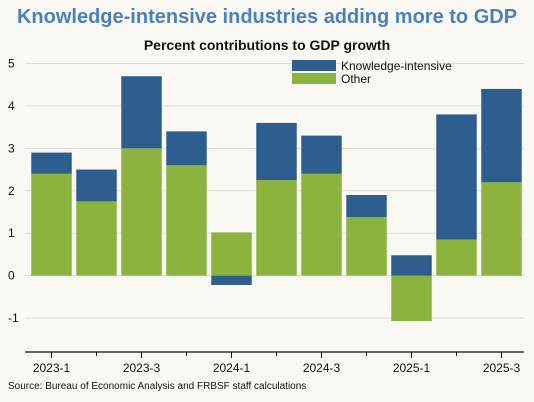 Image resolution: width=534 pixels, height=402 pixels. I want to click on legend-label: Other, so click(356, 79).